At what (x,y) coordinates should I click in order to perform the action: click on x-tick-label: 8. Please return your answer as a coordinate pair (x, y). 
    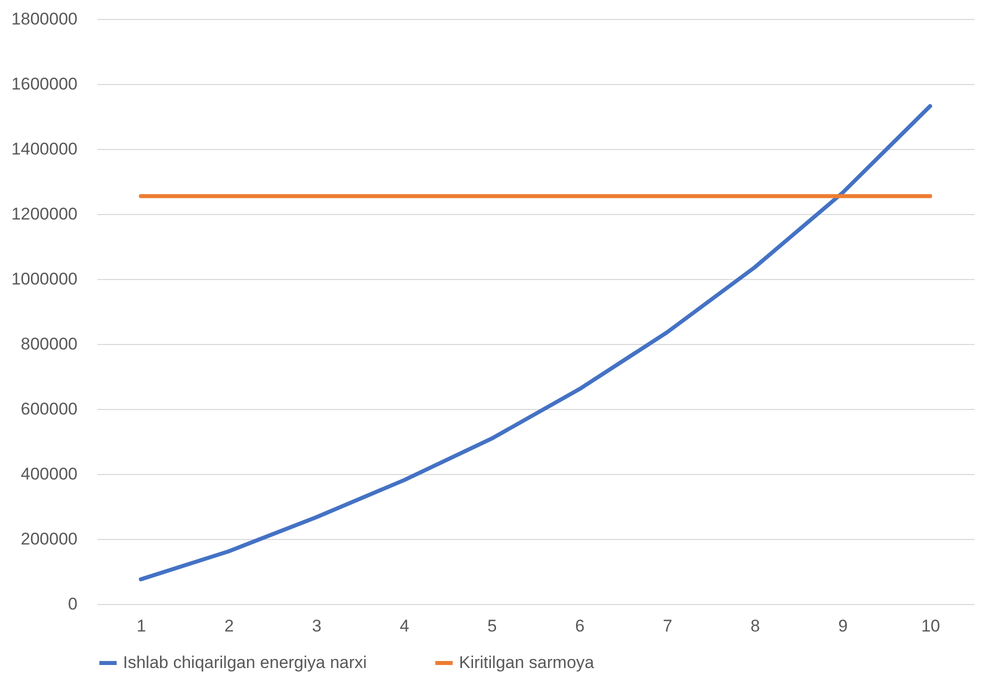
    Looking at the image, I should click on (755, 626).